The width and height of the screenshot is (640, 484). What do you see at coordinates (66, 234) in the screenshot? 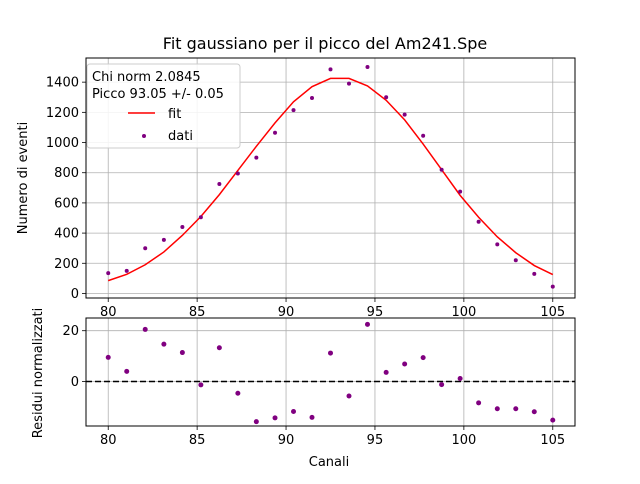
I see `top-y-tick-label: 400` at bounding box center [66, 234].